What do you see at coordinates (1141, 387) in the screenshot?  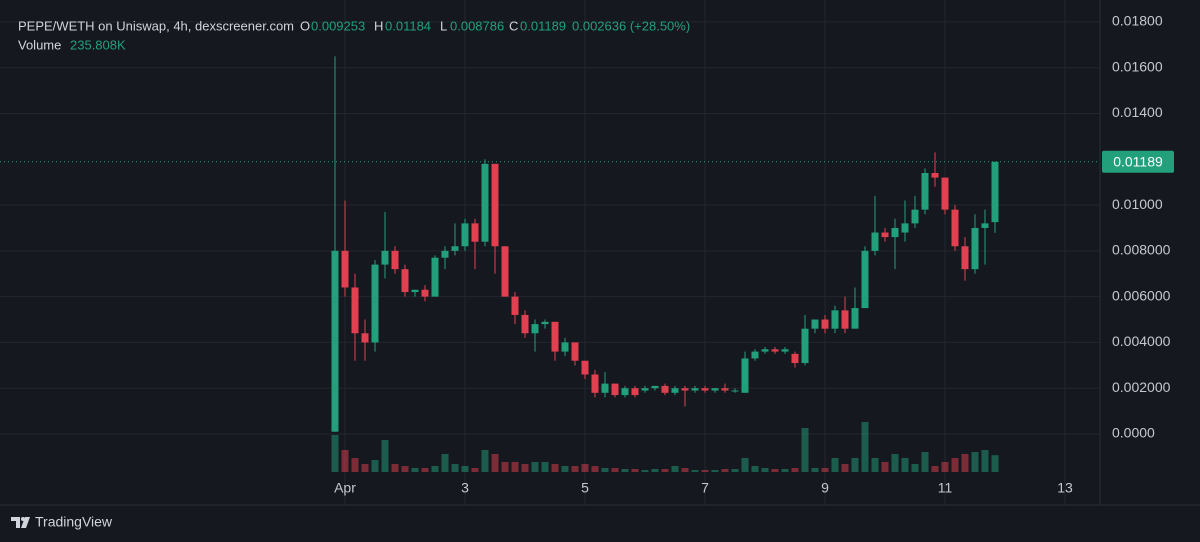 I see `y-tick-label: 0.002000` at bounding box center [1141, 387].